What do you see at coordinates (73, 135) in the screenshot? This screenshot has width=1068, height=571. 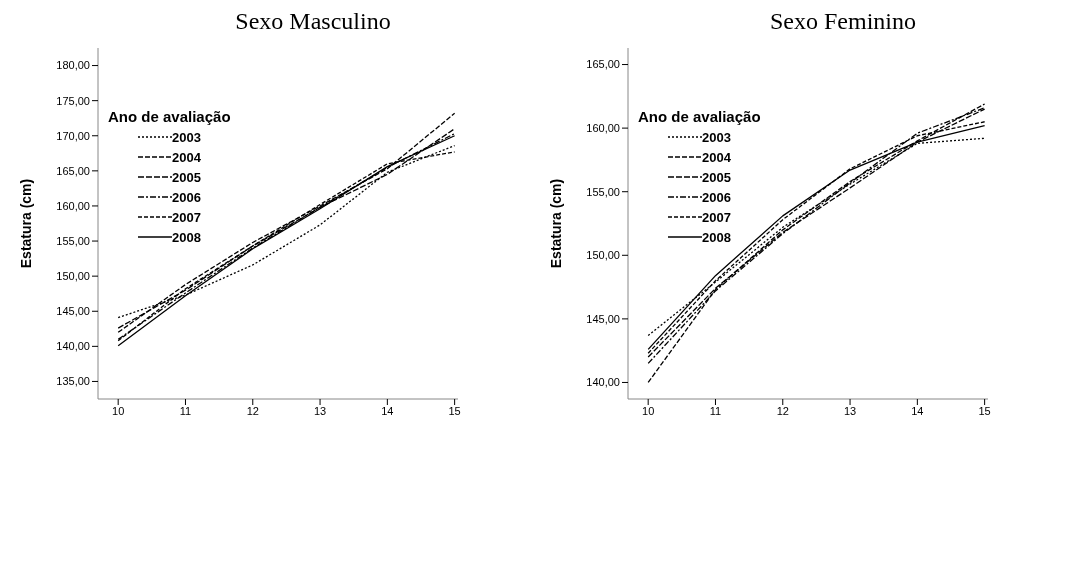 I see `y-tick-label: 170,00` at bounding box center [73, 135].